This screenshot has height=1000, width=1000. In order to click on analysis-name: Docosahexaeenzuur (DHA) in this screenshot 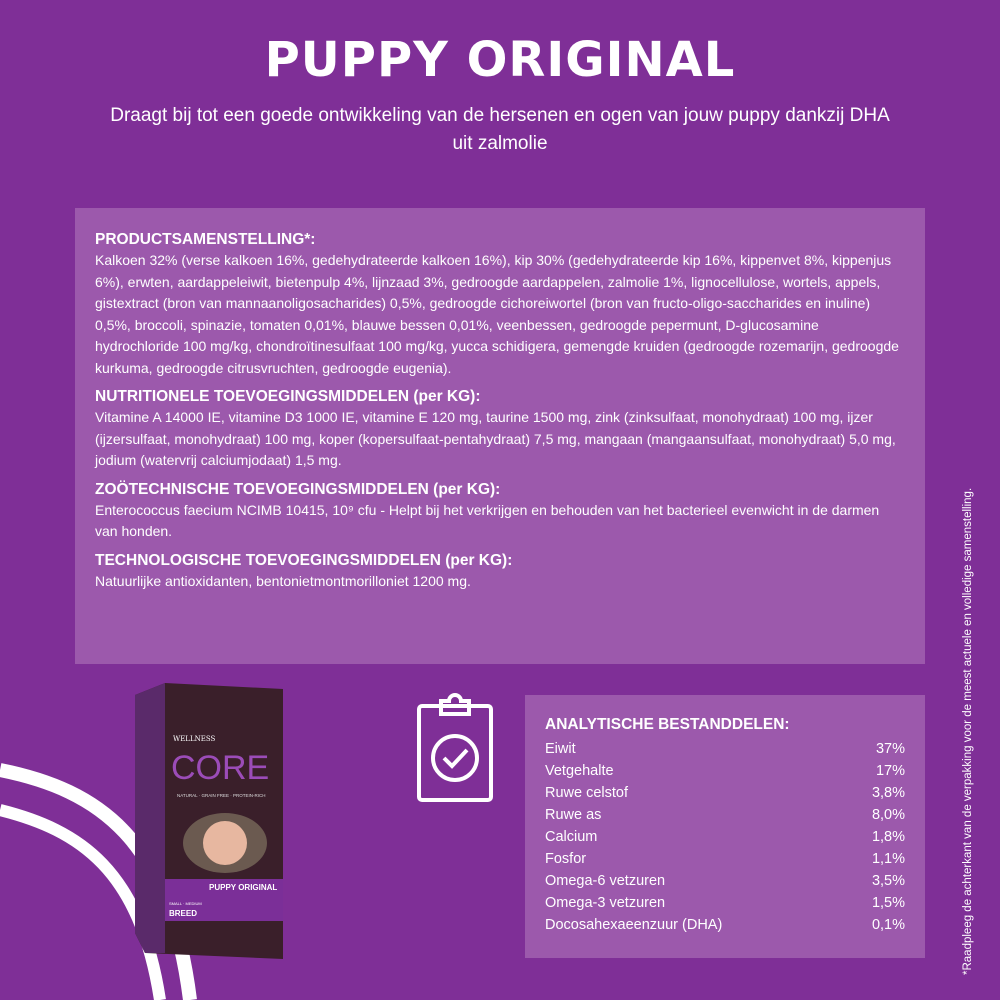, I will do `click(634, 925)`.